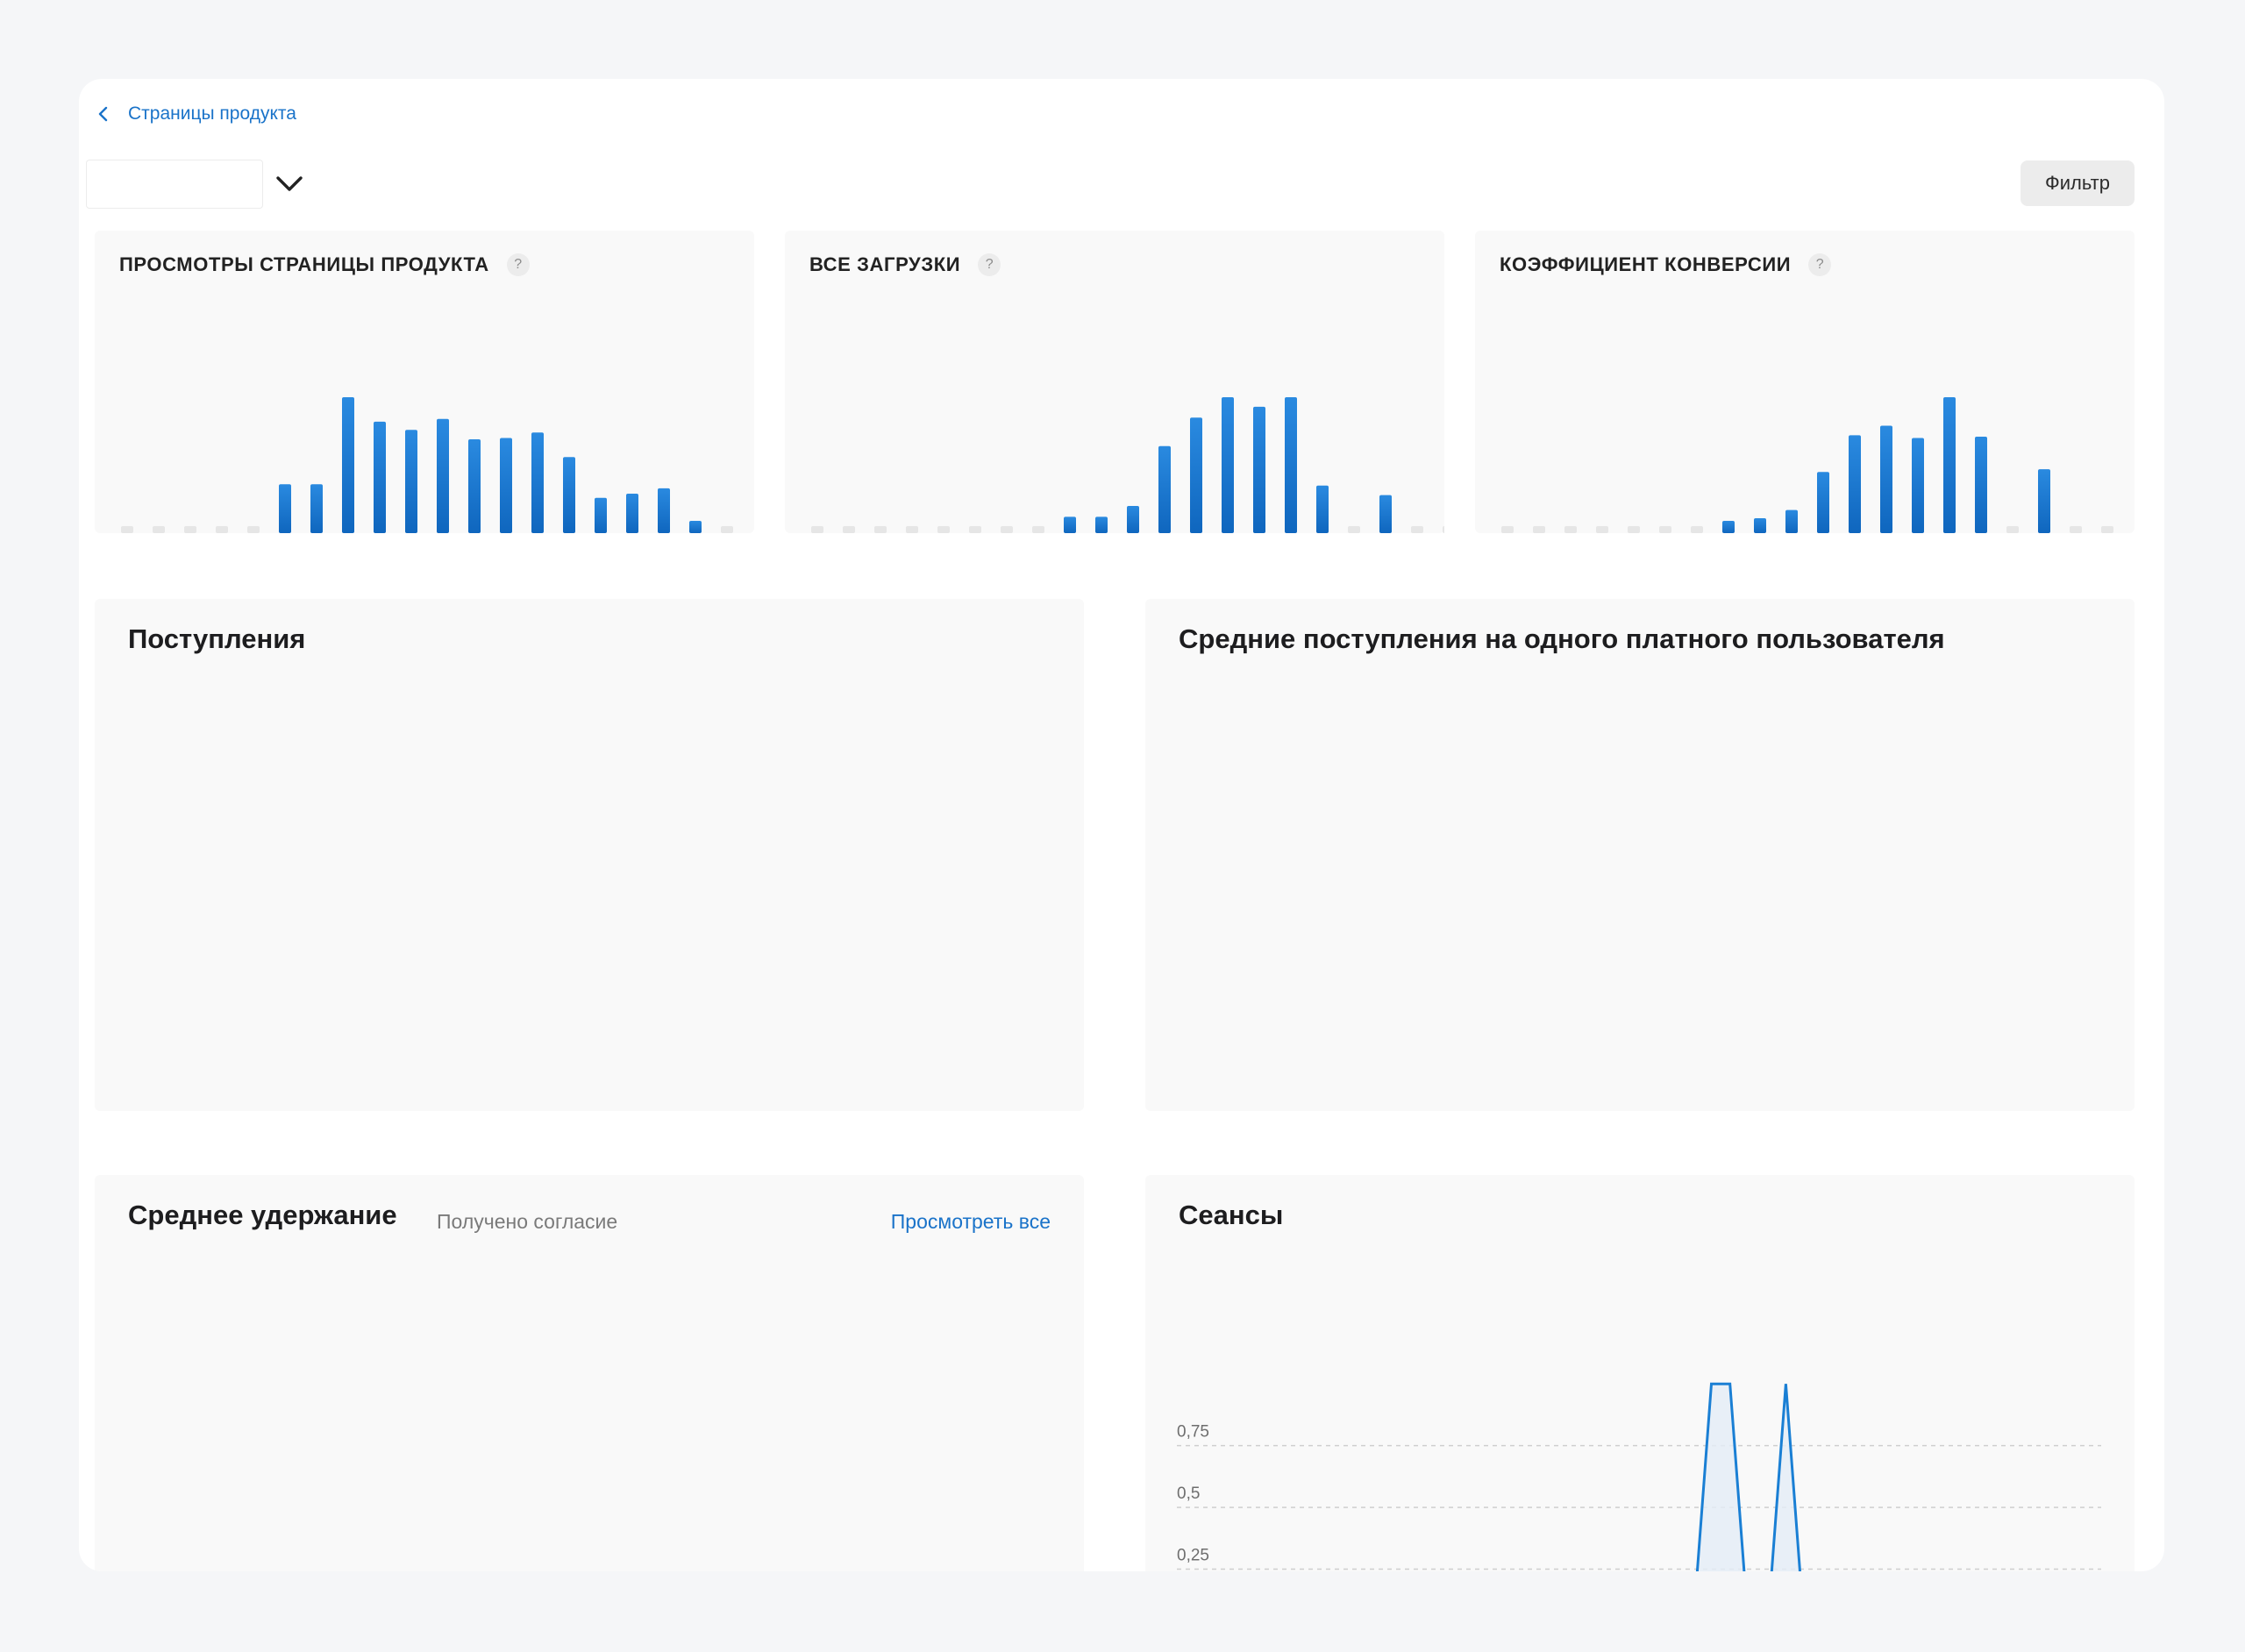  I want to click on kpi-title-row: ПРОСМОТРЫ СТРАНИЦЫ ПРОДУКТА ?, so click(324, 264).